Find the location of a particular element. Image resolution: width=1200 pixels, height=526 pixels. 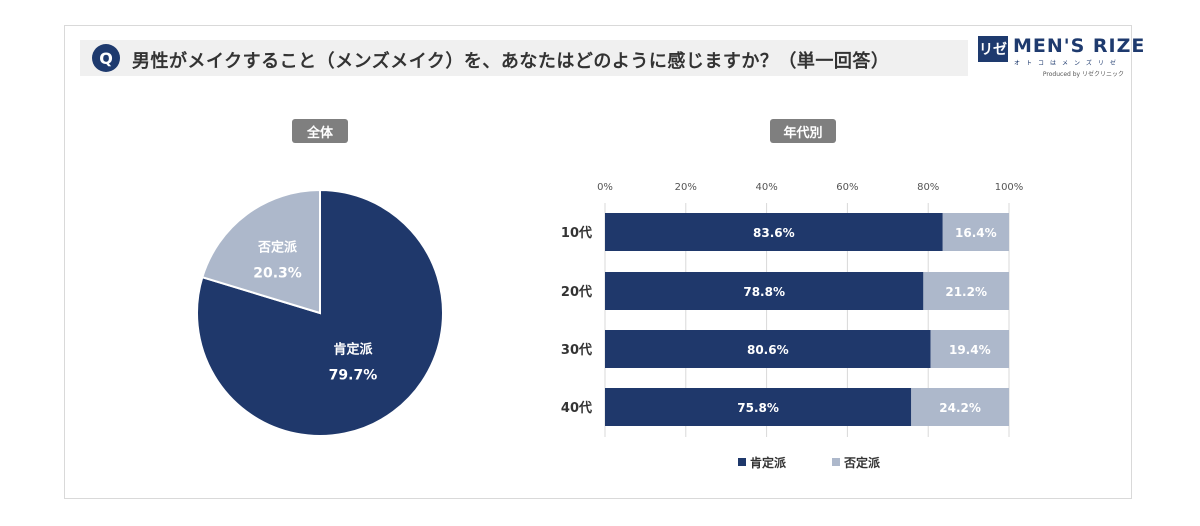

legend-label-positive: 肯定派 is located at coordinates (768, 462).